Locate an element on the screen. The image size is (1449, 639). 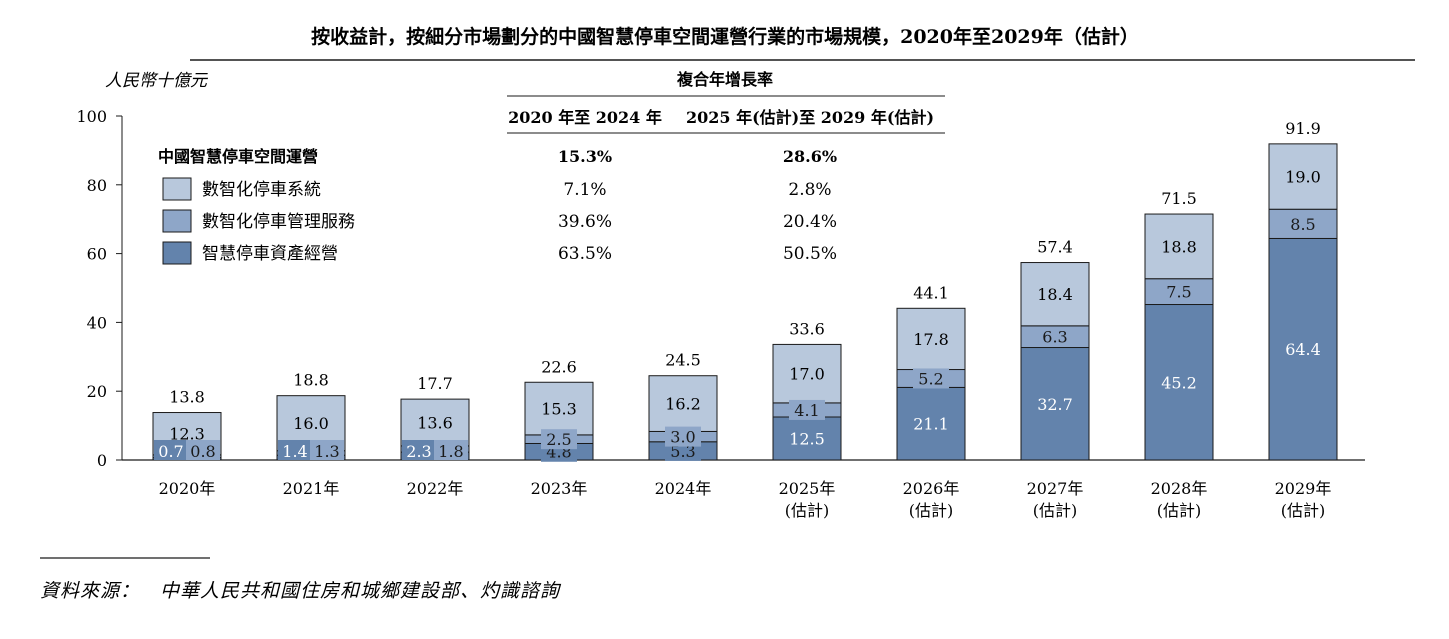
legend-total-label: 中國智慧停車空間運營 is located at coordinates (238, 156).